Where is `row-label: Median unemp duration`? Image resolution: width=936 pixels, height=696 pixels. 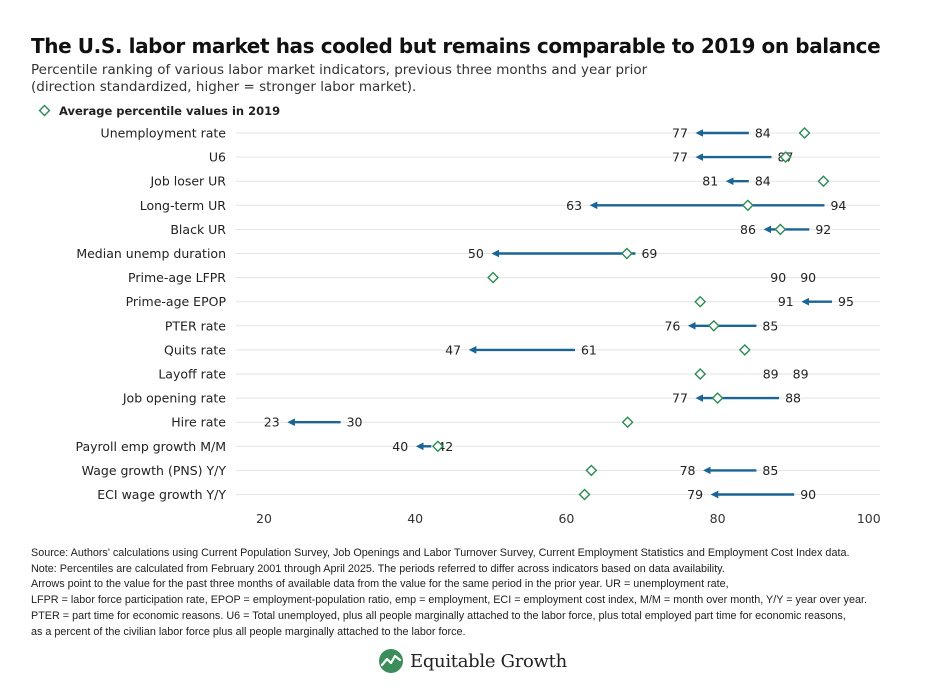
row-label: Median unemp duration is located at coordinates (151, 253).